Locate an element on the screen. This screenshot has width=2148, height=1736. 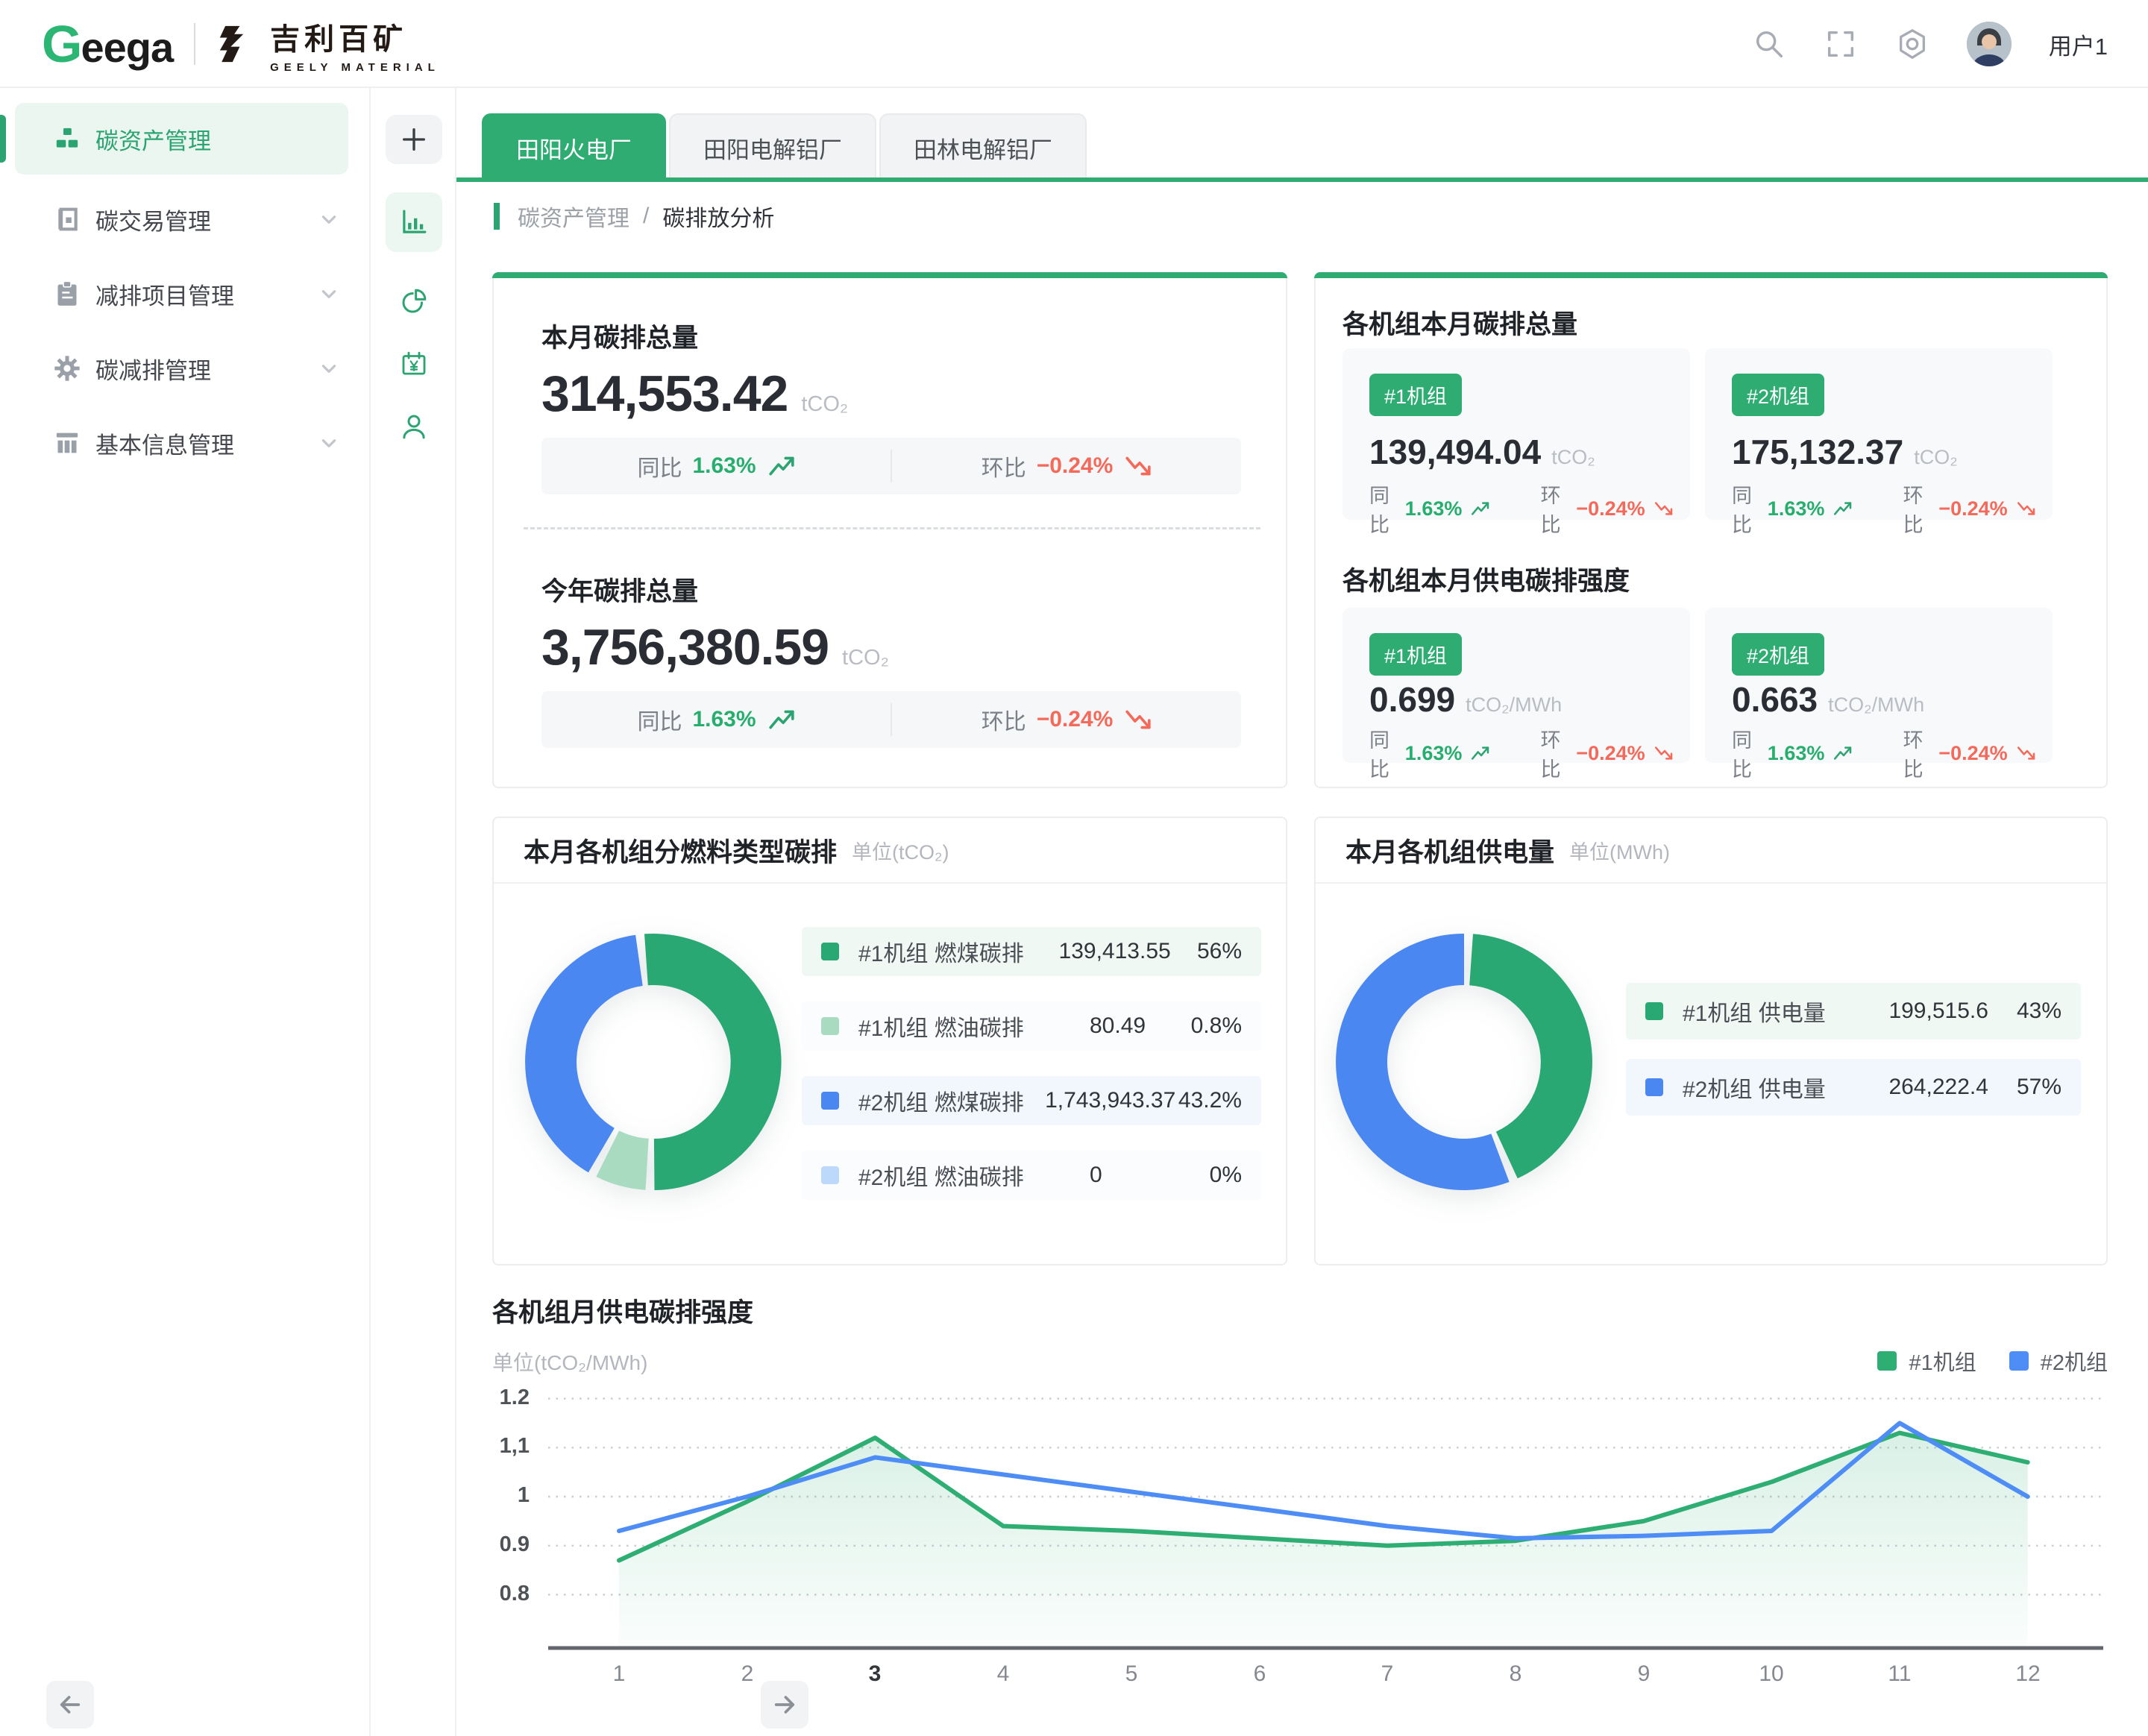
legend-row: #2机组 燃油碳排 0 0% is located at coordinates (1031, 1175).